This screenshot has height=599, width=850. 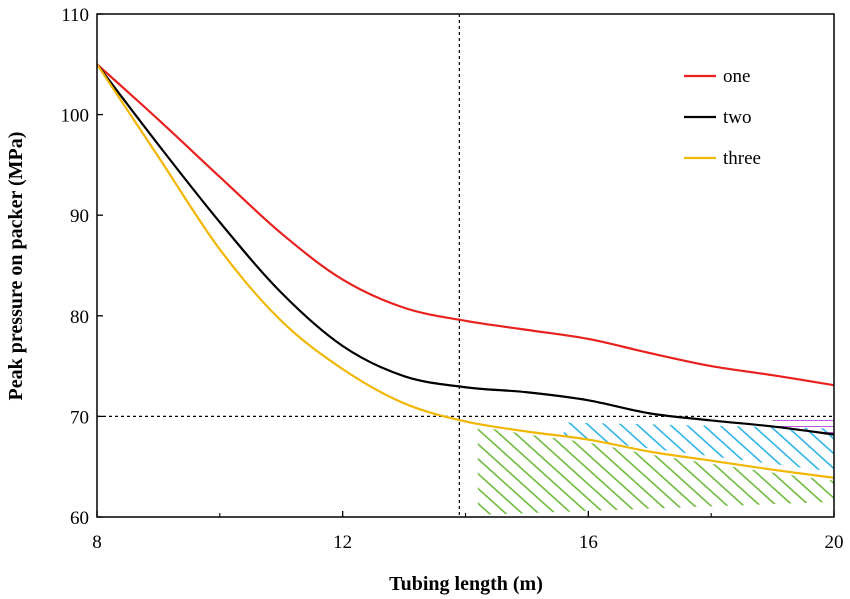 What do you see at coordinates (588, 542) in the screenshot?
I see `x-tick-label: 16` at bounding box center [588, 542].